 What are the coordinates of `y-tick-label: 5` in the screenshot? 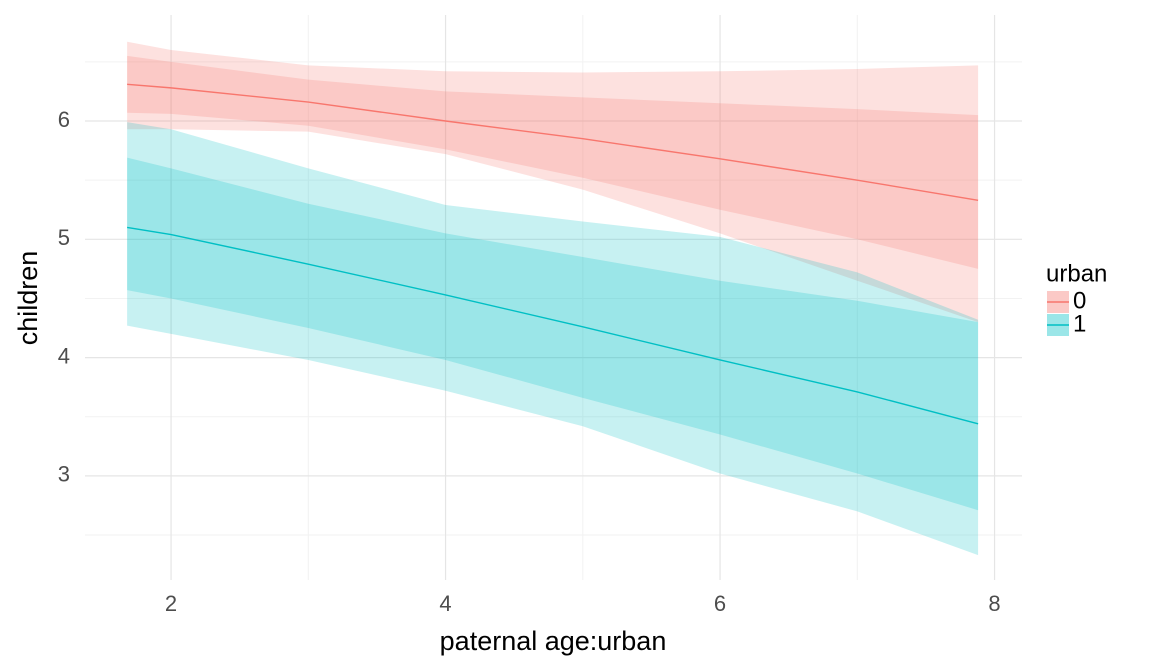 It's located at (64, 237).